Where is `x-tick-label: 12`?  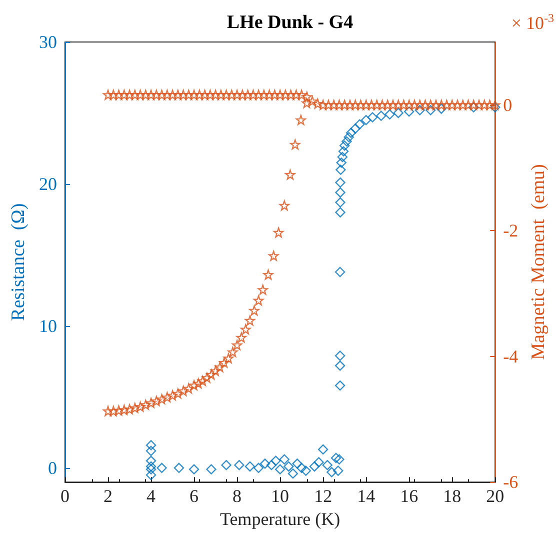 x-tick-label: 12 is located at coordinates (323, 496).